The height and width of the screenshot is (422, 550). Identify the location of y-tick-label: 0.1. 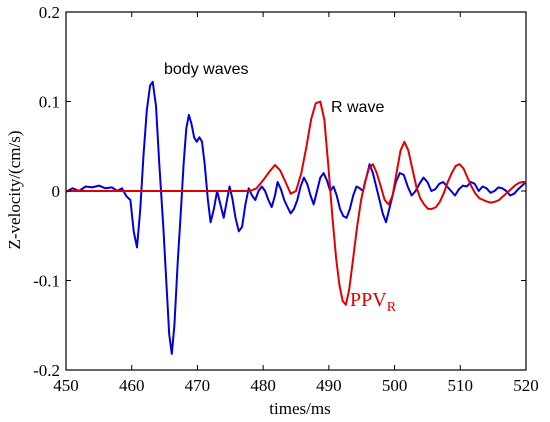
(49, 102).